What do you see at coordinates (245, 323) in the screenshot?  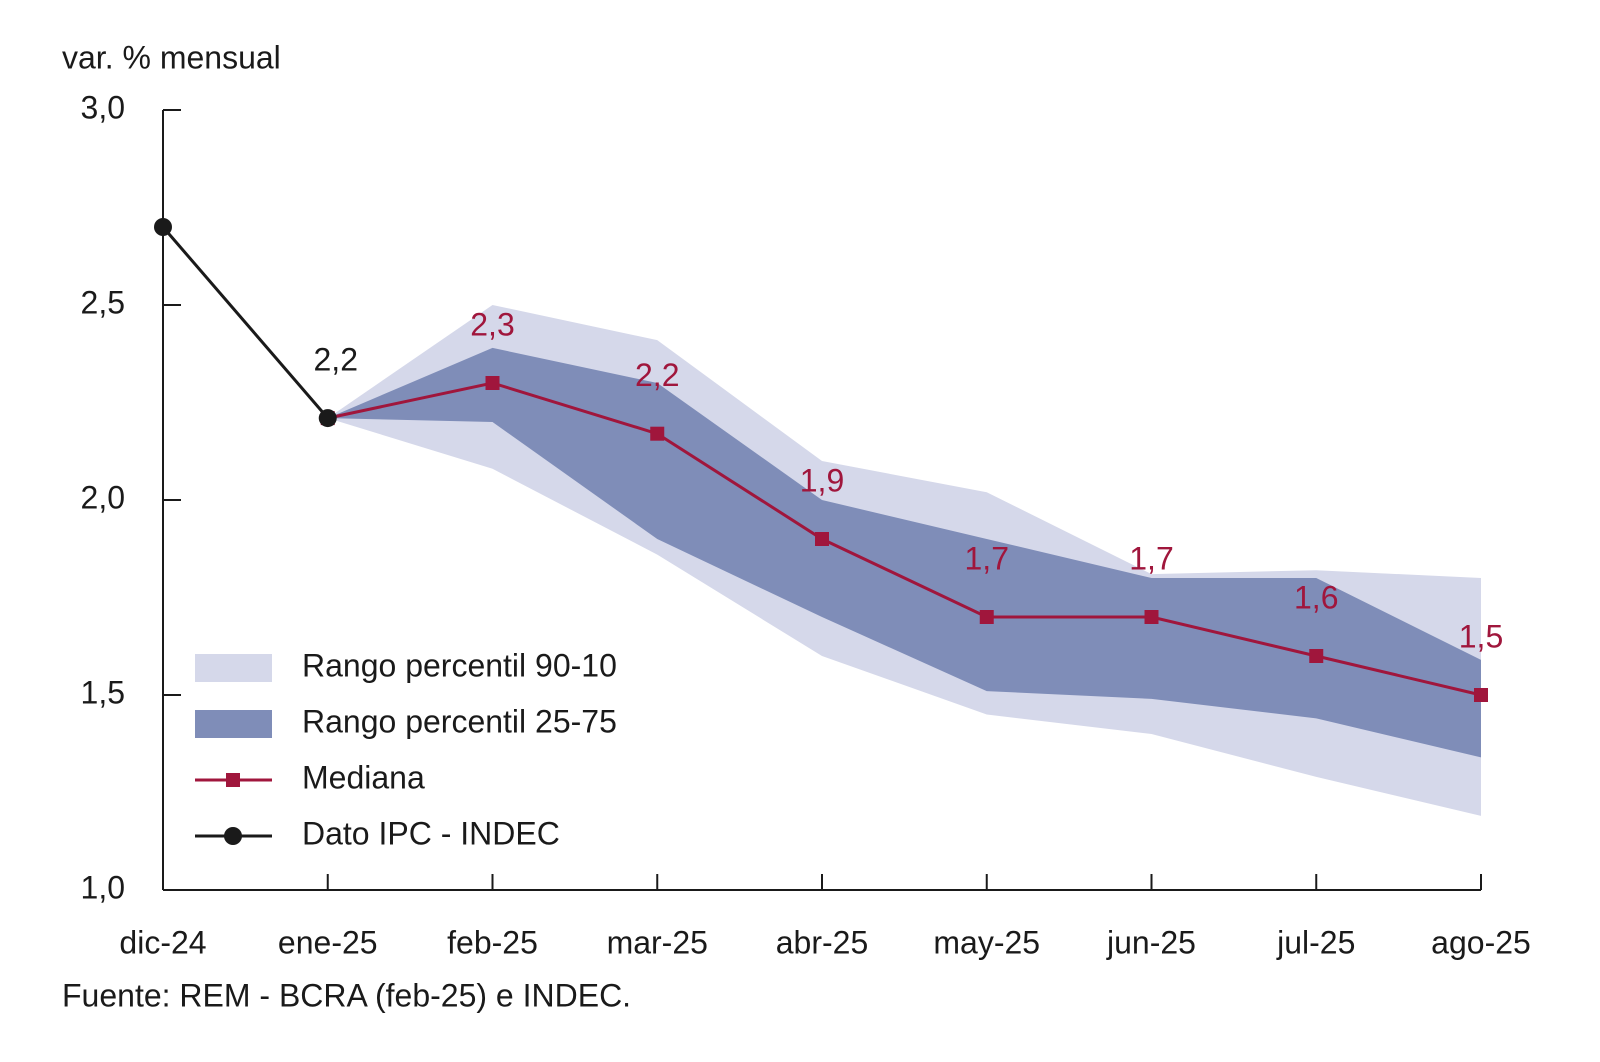 I see `series-line` at bounding box center [245, 323].